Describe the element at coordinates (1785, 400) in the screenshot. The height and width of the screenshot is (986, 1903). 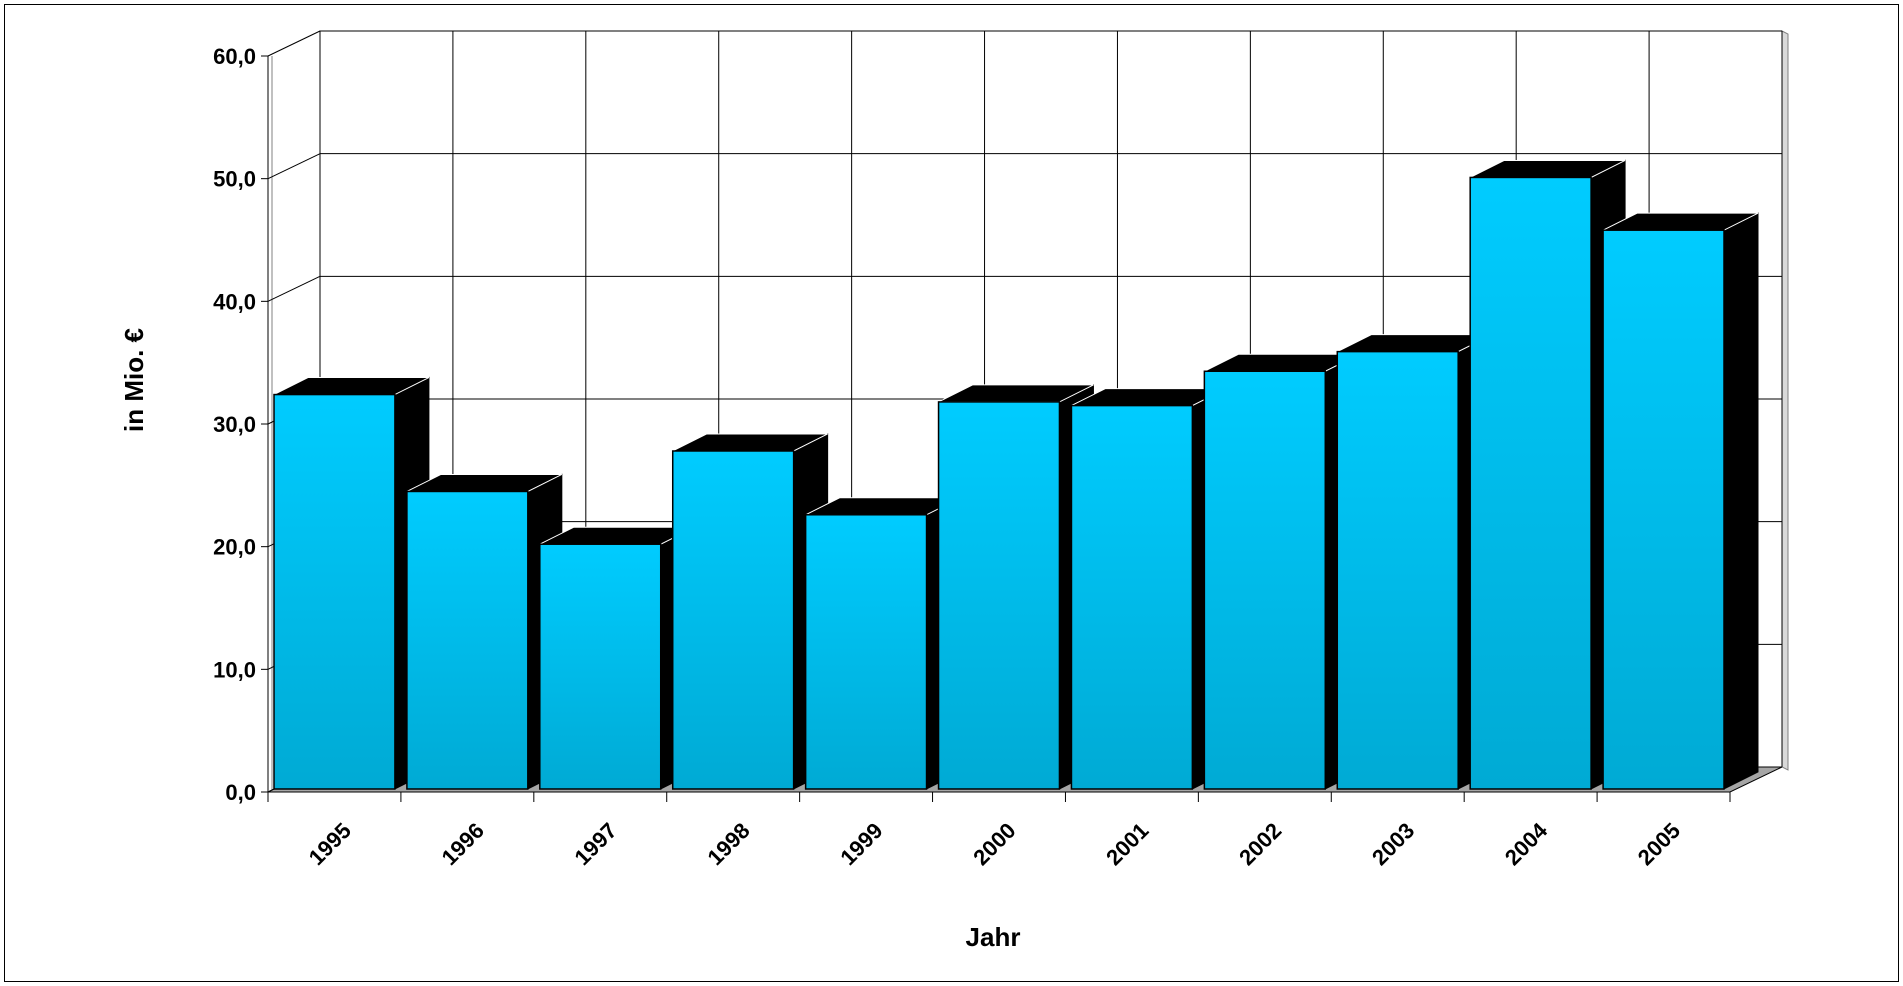
I see `back-wall-edge` at that location.